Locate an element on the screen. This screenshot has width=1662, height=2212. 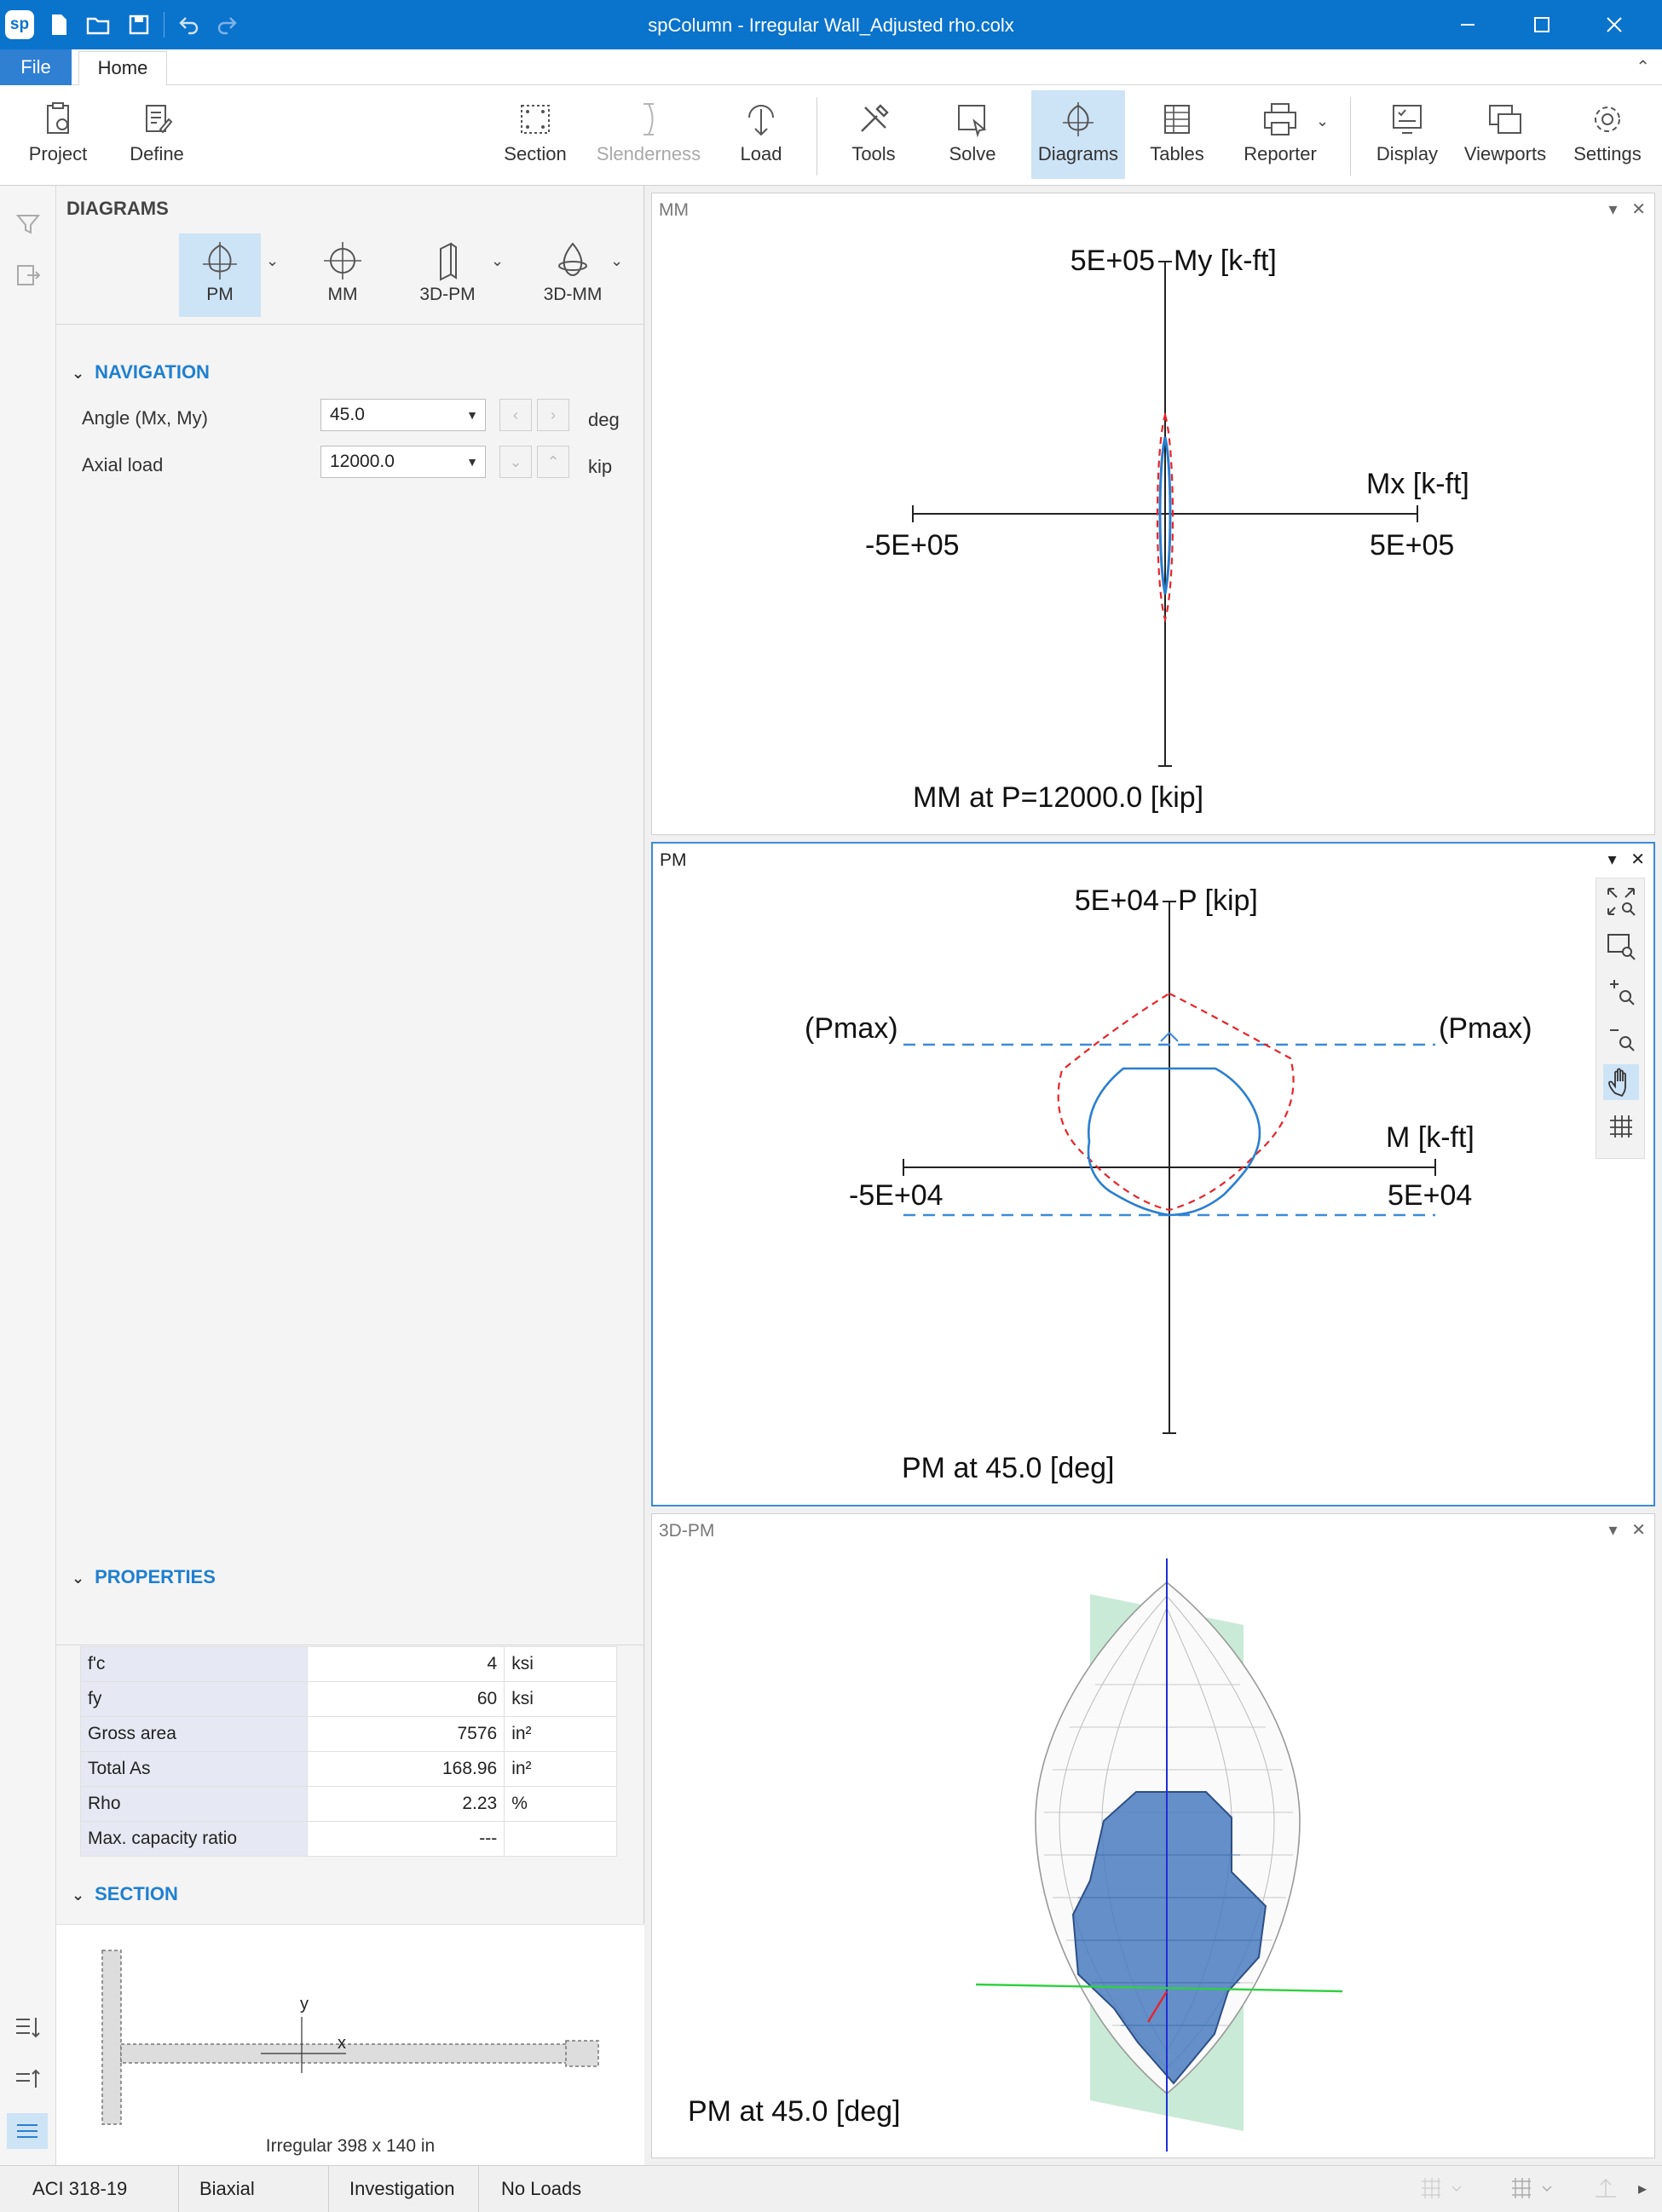
load-label: Load is located at coordinates (761, 153).